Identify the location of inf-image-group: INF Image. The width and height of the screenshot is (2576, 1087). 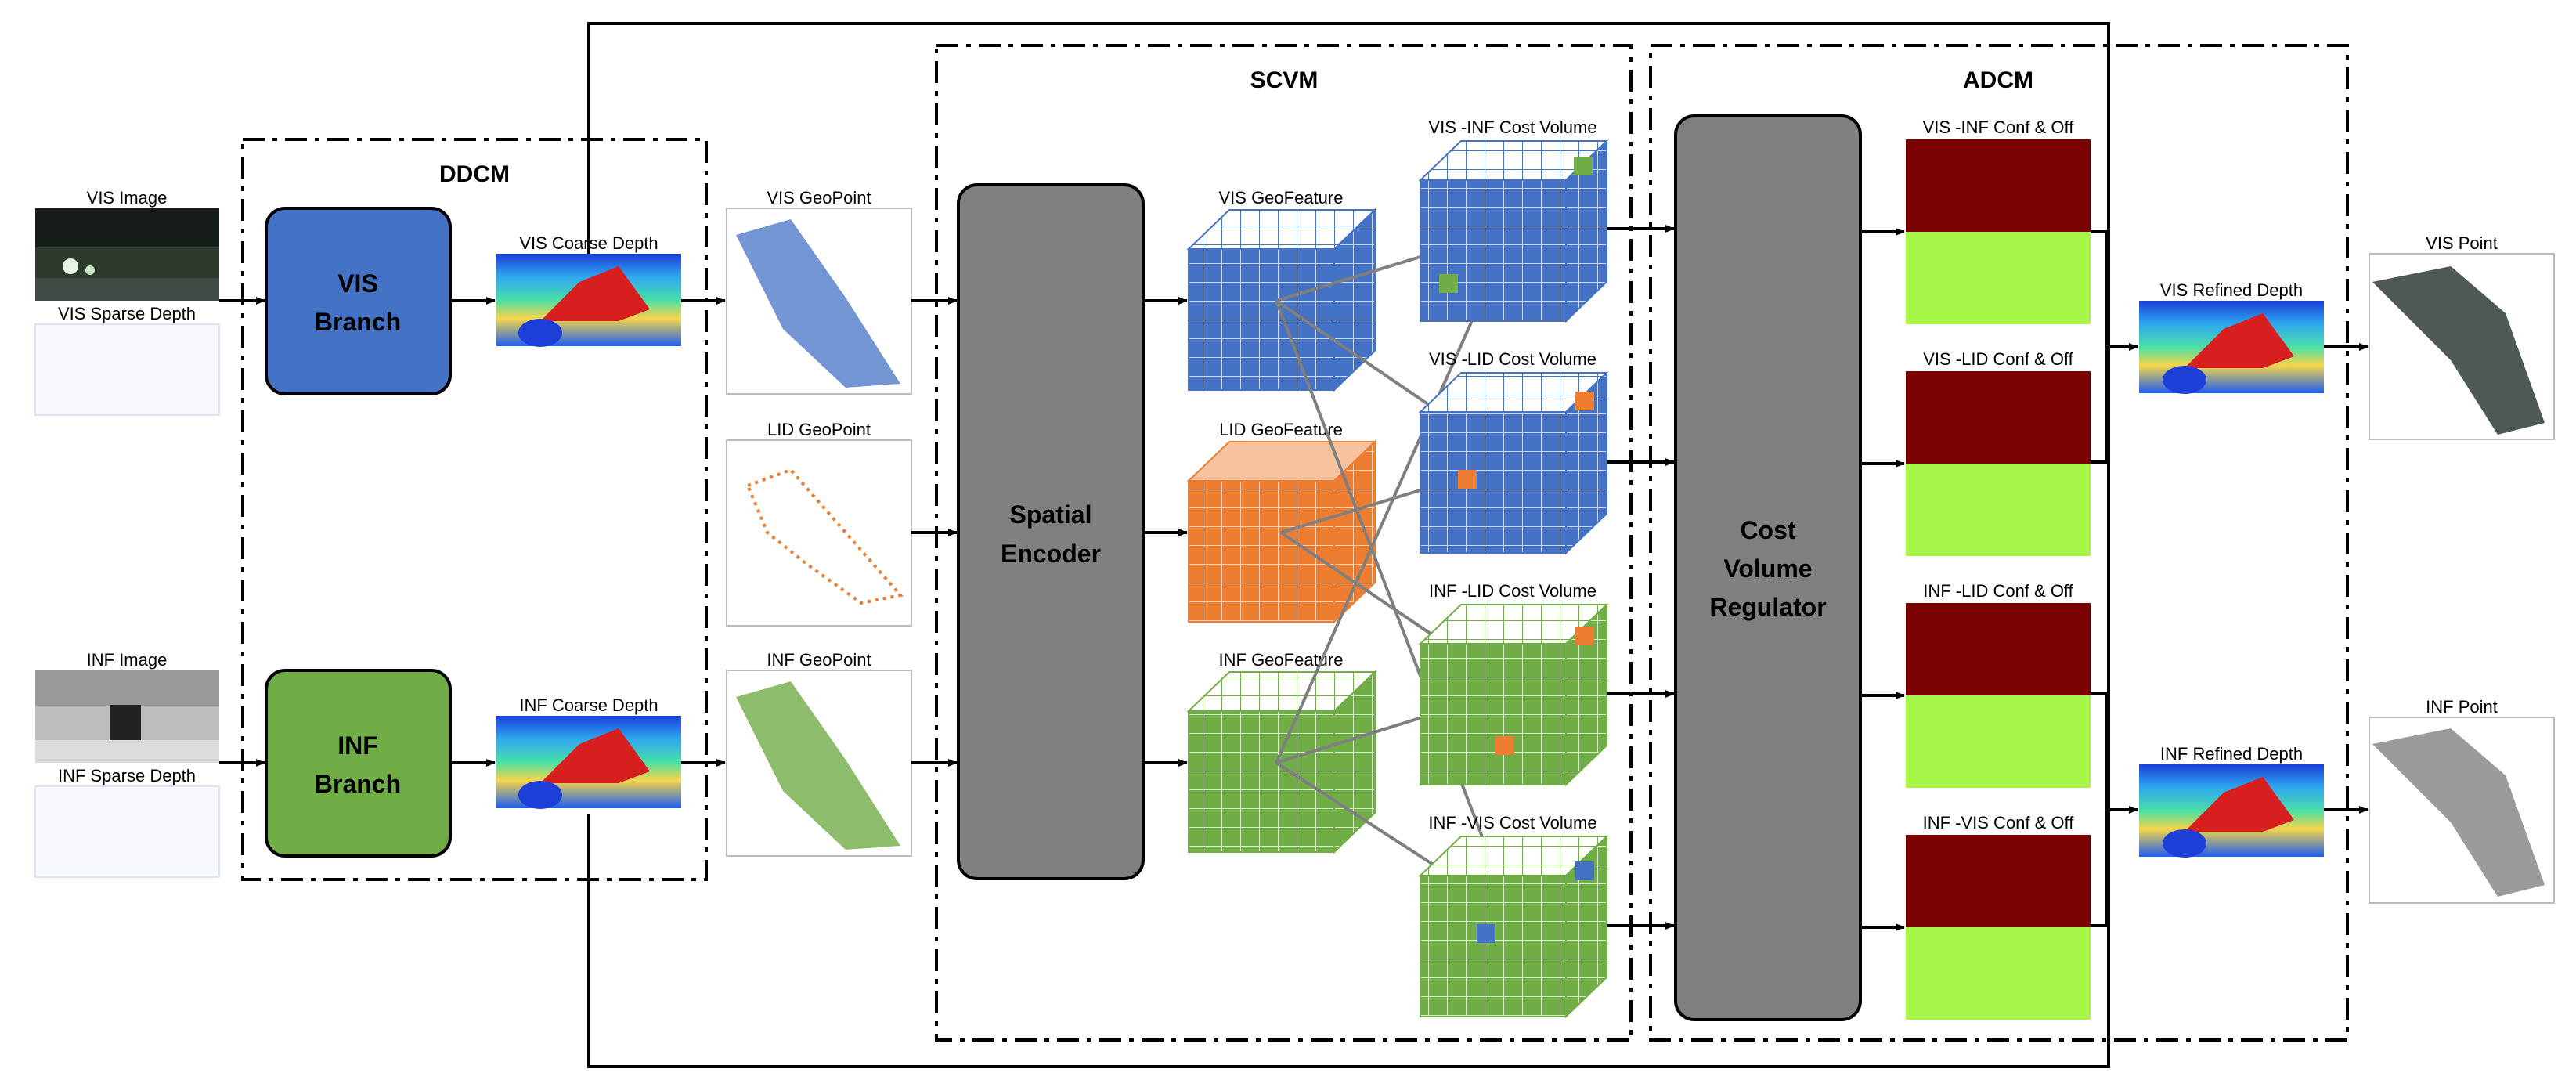
(127, 706).